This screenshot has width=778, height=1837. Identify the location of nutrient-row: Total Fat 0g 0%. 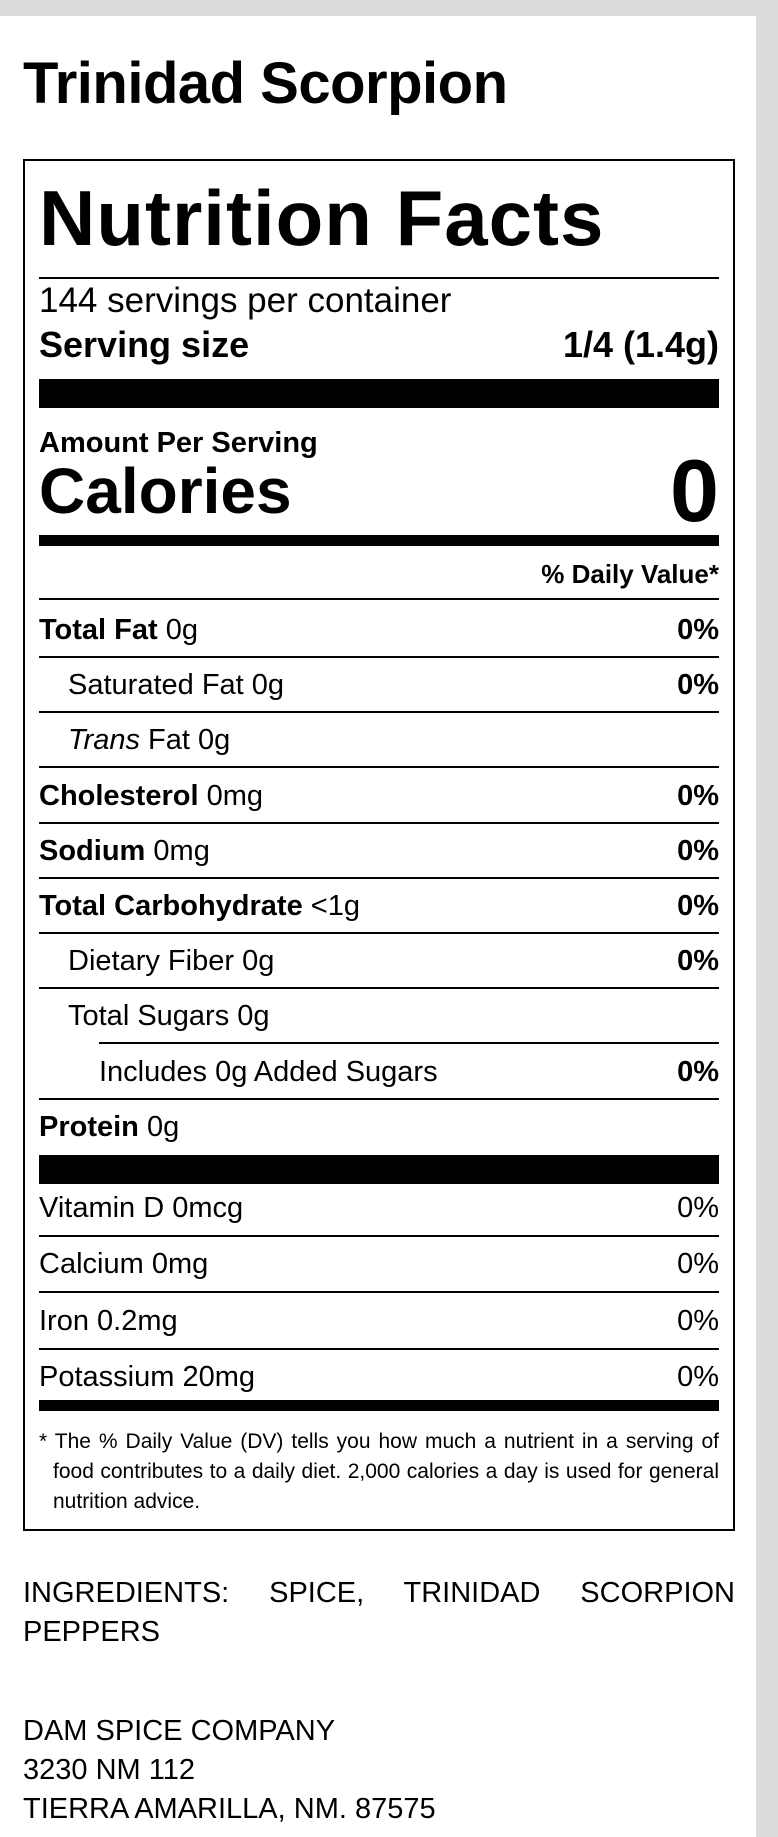
(379, 630).